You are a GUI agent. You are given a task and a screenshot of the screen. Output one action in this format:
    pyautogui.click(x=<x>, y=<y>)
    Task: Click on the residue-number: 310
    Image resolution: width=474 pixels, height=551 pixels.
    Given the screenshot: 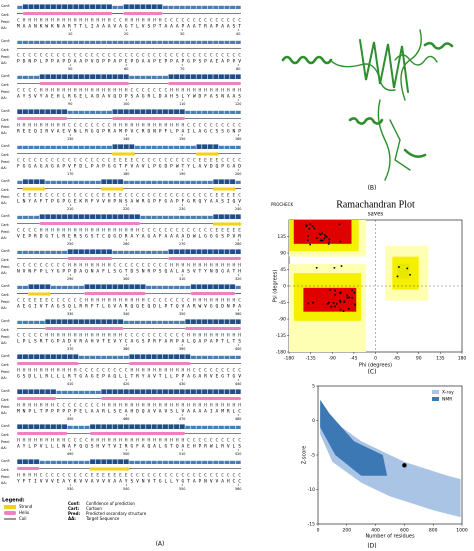 What is the action you would take?
    pyautogui.click(x=182, y=279)
    